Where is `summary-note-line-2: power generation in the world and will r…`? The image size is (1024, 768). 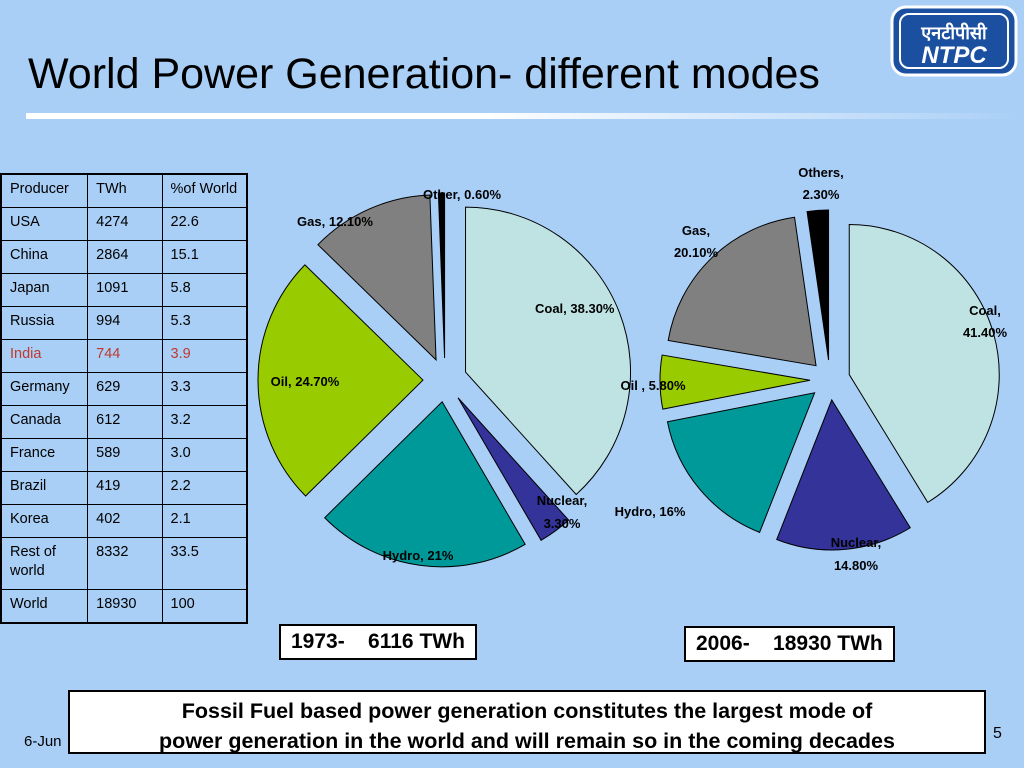 summary-note-line-2: power generation in the world and will r… is located at coordinates (527, 741).